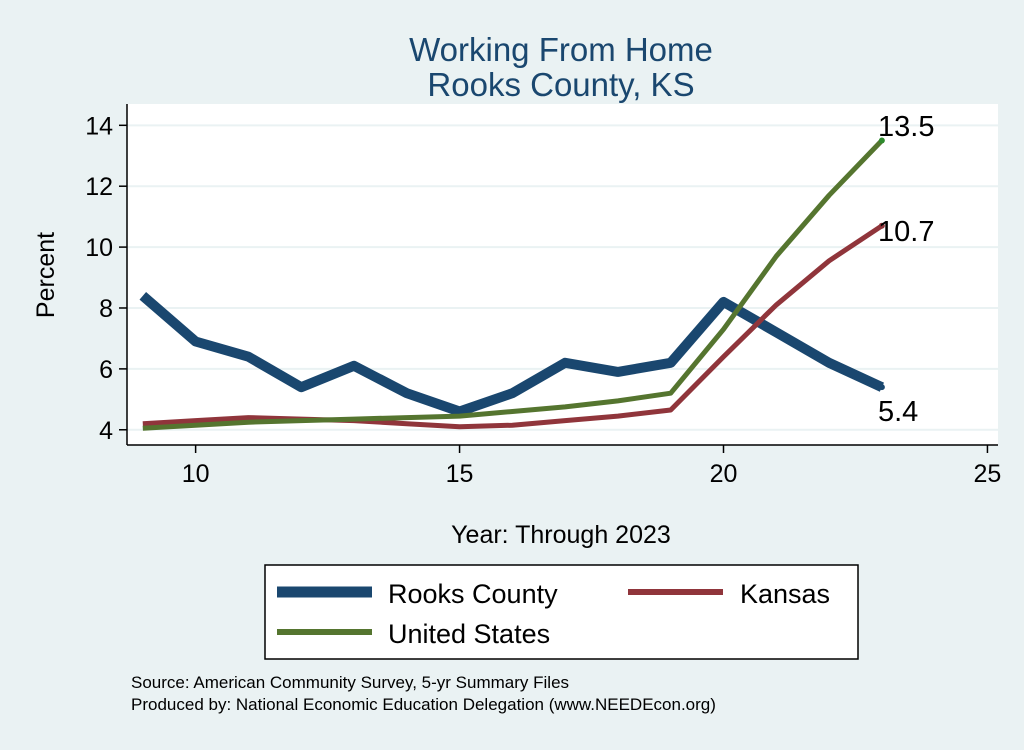 Image resolution: width=1024 pixels, height=750 pixels. Describe the element at coordinates (469, 634) in the screenshot. I see `legend-label-united-states: United States` at that location.